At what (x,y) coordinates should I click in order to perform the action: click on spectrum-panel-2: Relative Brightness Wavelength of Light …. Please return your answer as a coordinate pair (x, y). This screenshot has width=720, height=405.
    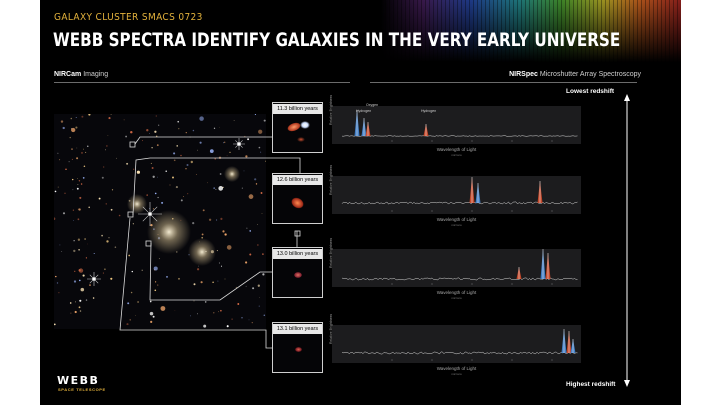
    Looking at the image, I should click on (455, 196).